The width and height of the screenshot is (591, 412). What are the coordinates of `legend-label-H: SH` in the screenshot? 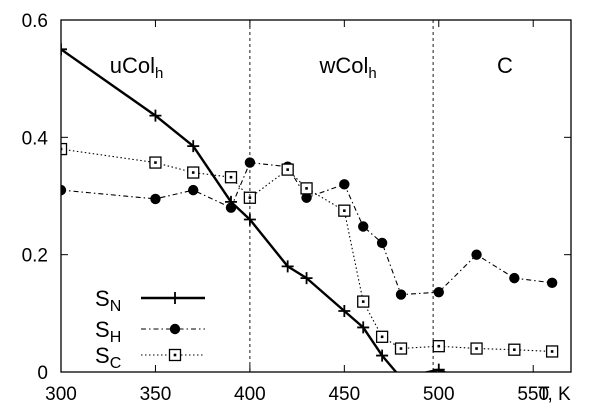 It's located at (108, 331).